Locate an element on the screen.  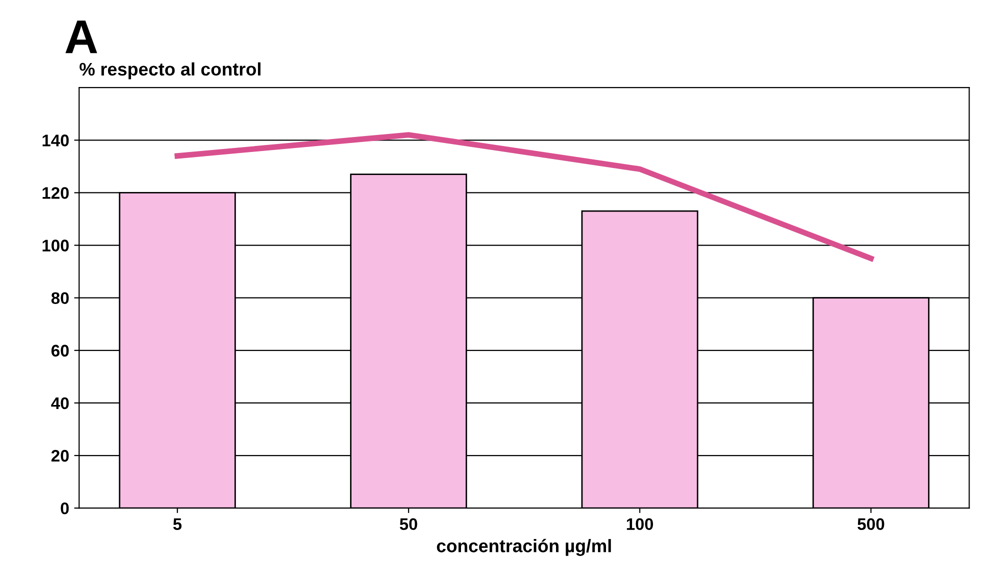
y-tick-label: 20 is located at coordinates (60, 456).